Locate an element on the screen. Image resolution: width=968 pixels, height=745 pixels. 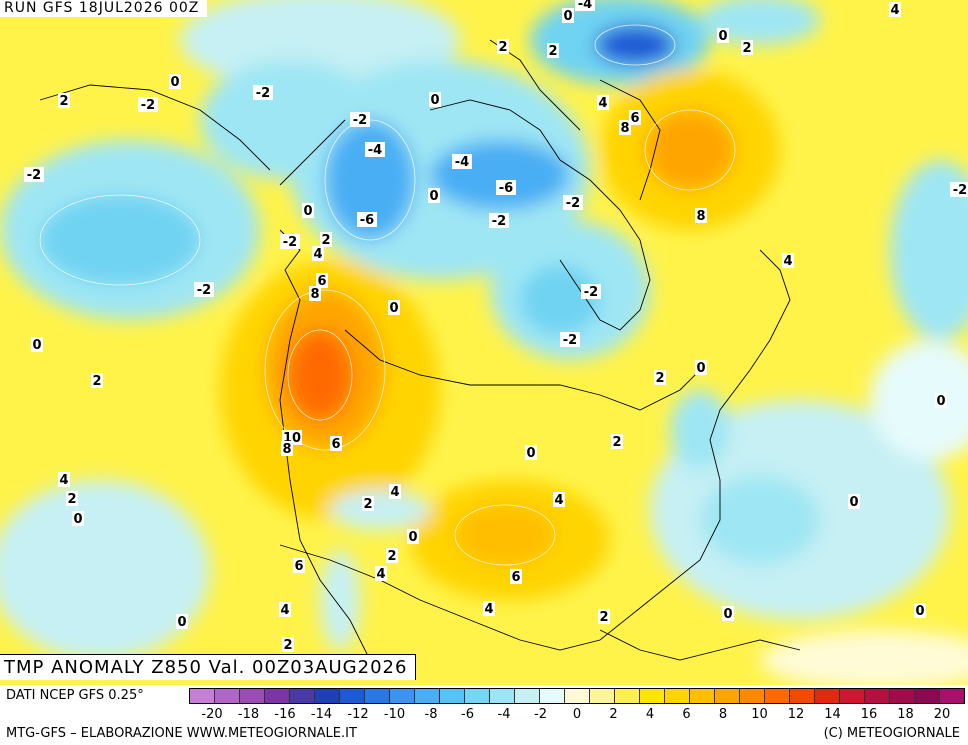
color-scale-tick: 2 is located at coordinates (613, 714).